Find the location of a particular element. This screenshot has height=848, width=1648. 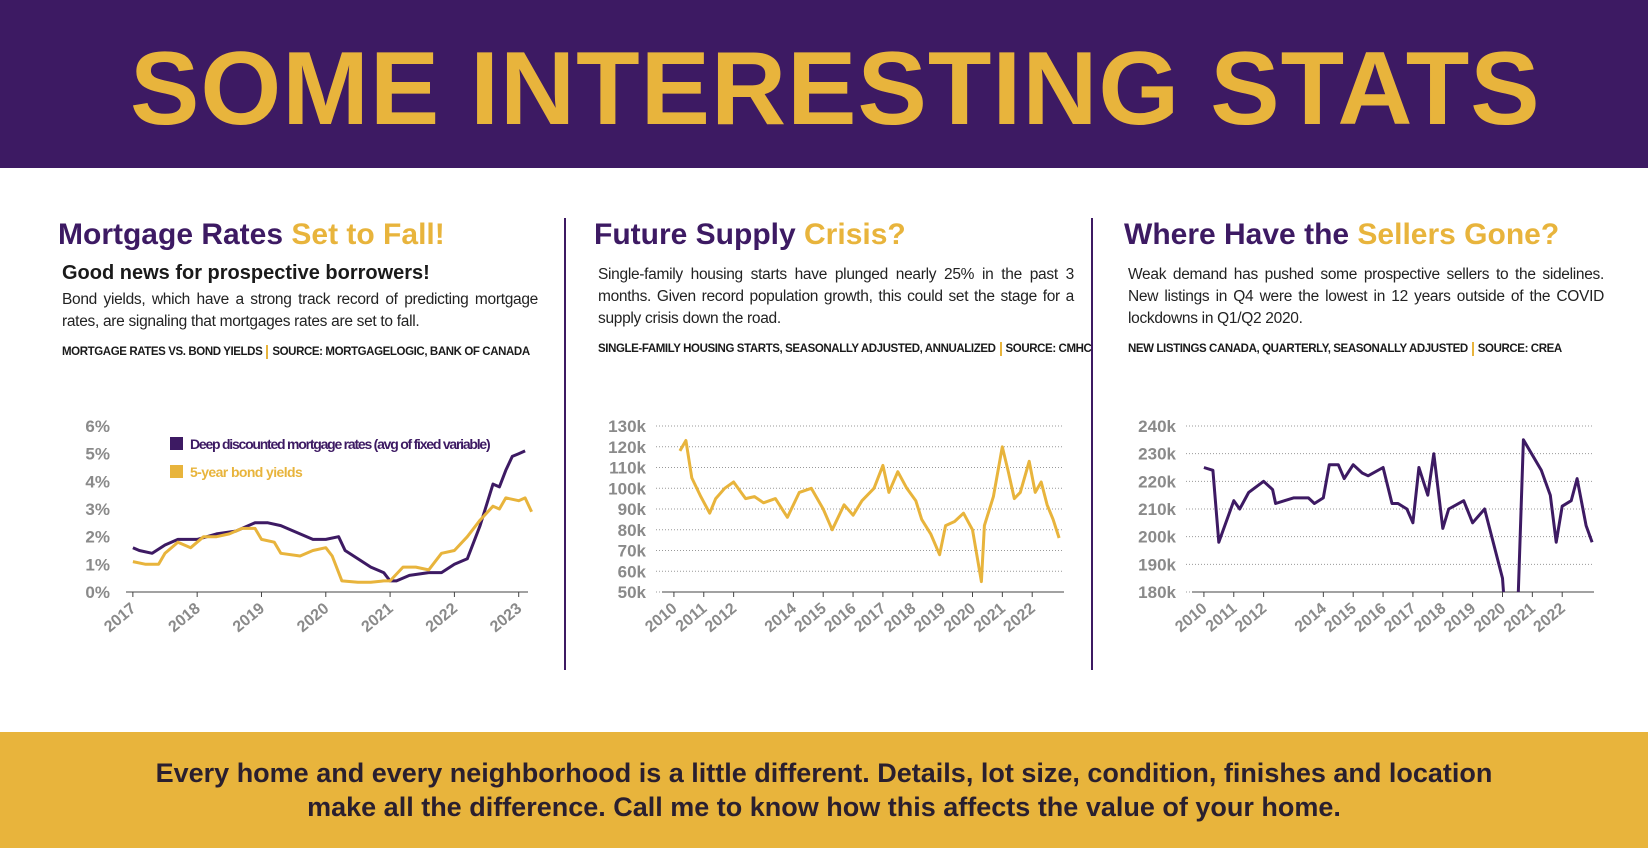

y-tick-label: 5% is located at coordinates (97, 454).